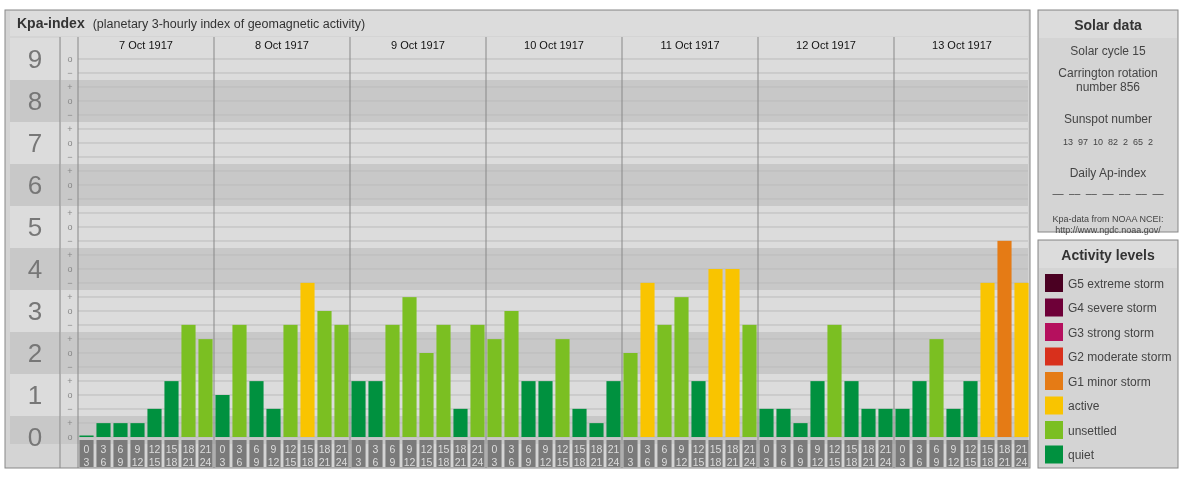  What do you see at coordinates (1108, 51) in the screenshot?
I see `text: Solar cycle 15` at bounding box center [1108, 51].